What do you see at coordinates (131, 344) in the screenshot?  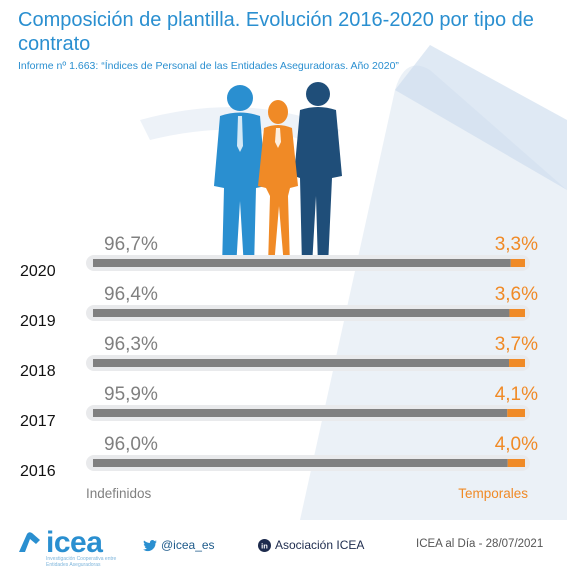 I see `indefinidos-value-label: 96,3%` at bounding box center [131, 344].